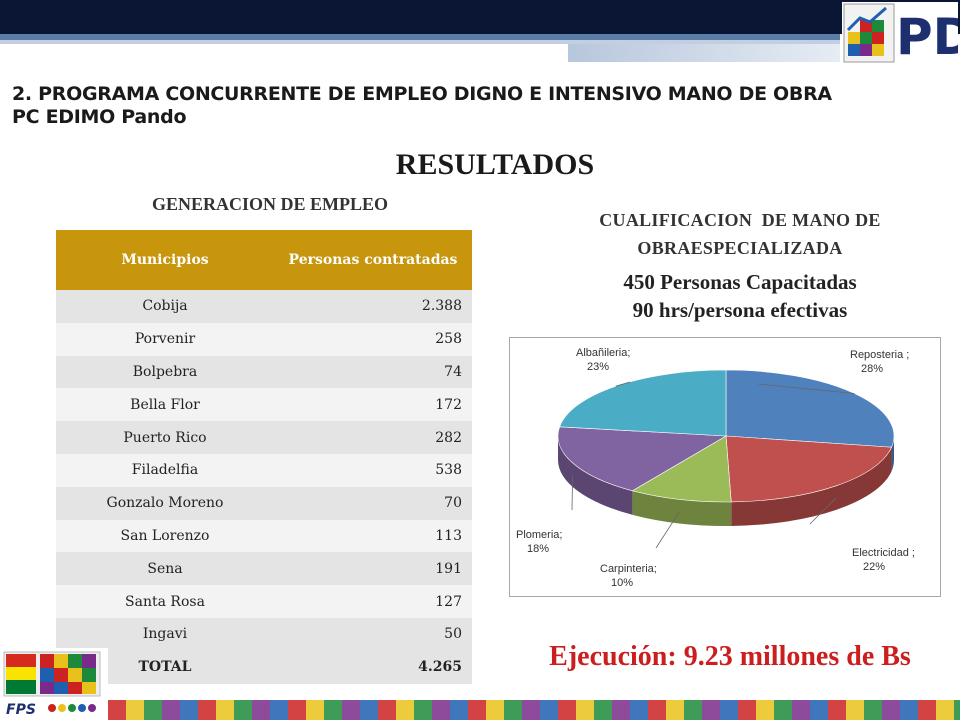 The width and height of the screenshot is (960, 720). Describe the element at coordinates (373, 372) in the screenshot. I see `personas-cell: 74` at that location.